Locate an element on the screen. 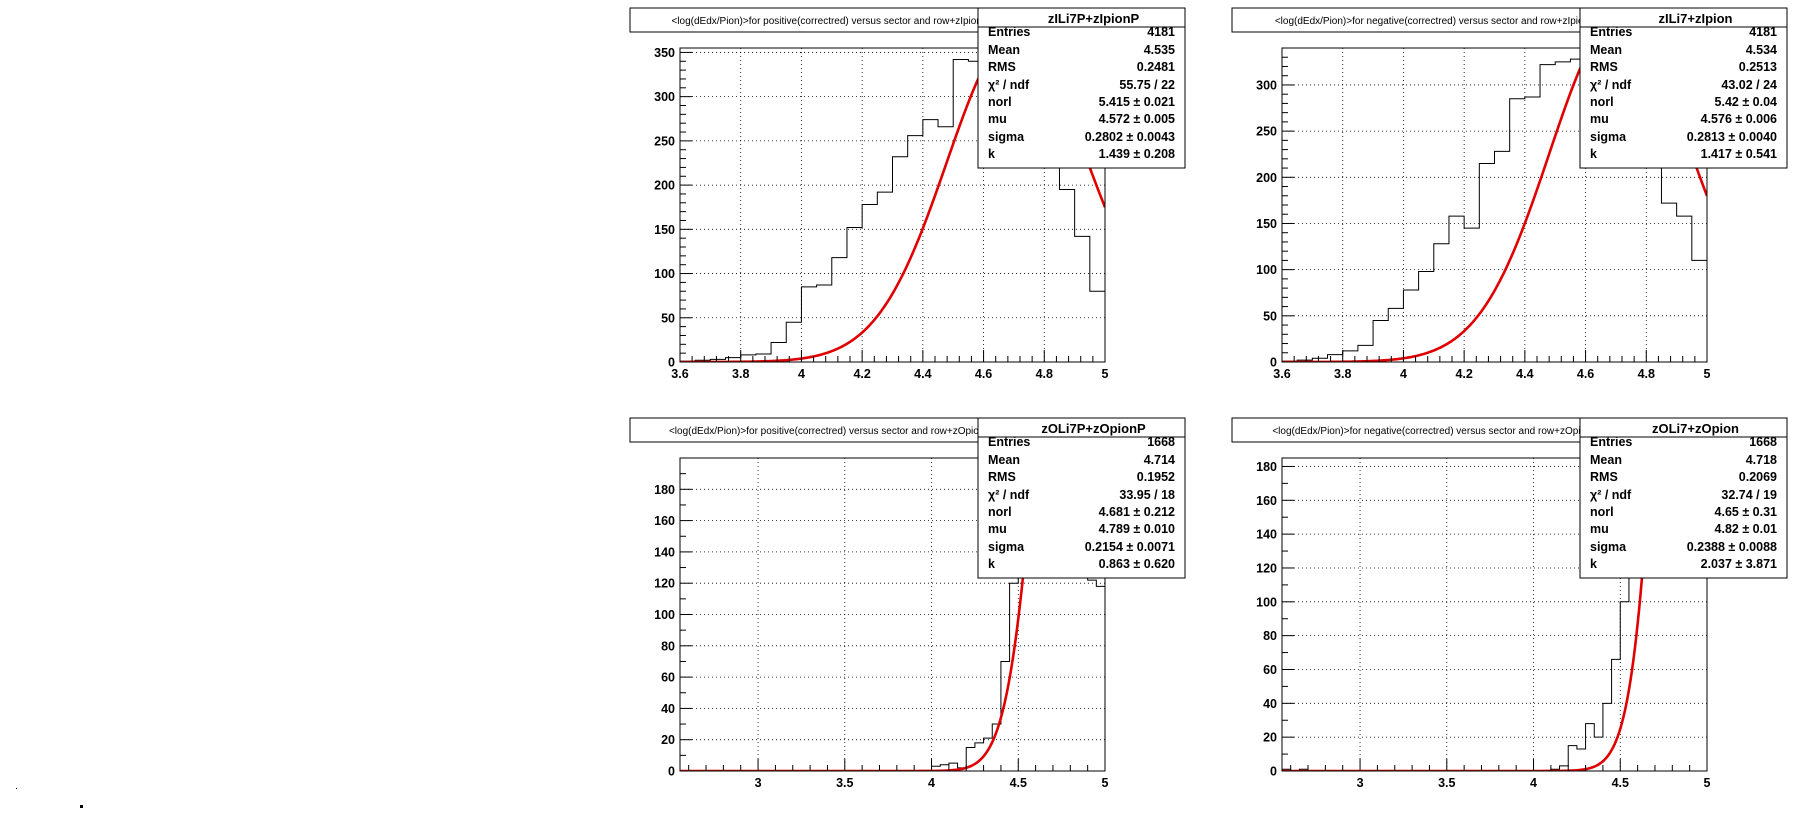 Image resolution: width=1800 pixels, height=814 pixels. stat-value: 0.2388 ± 0.0088 is located at coordinates (1732, 547).